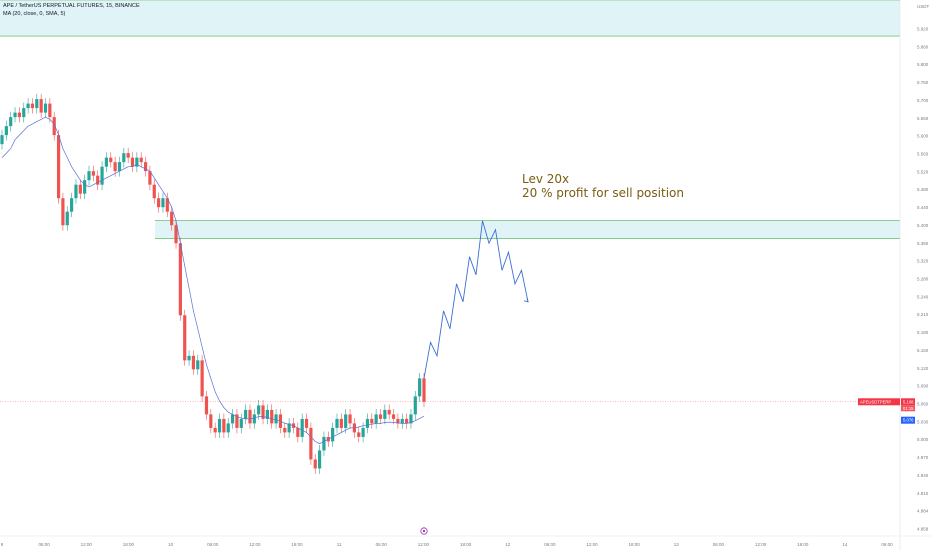 The image size is (932, 550). I want to click on price-tick-7: 5.560, so click(923, 154).